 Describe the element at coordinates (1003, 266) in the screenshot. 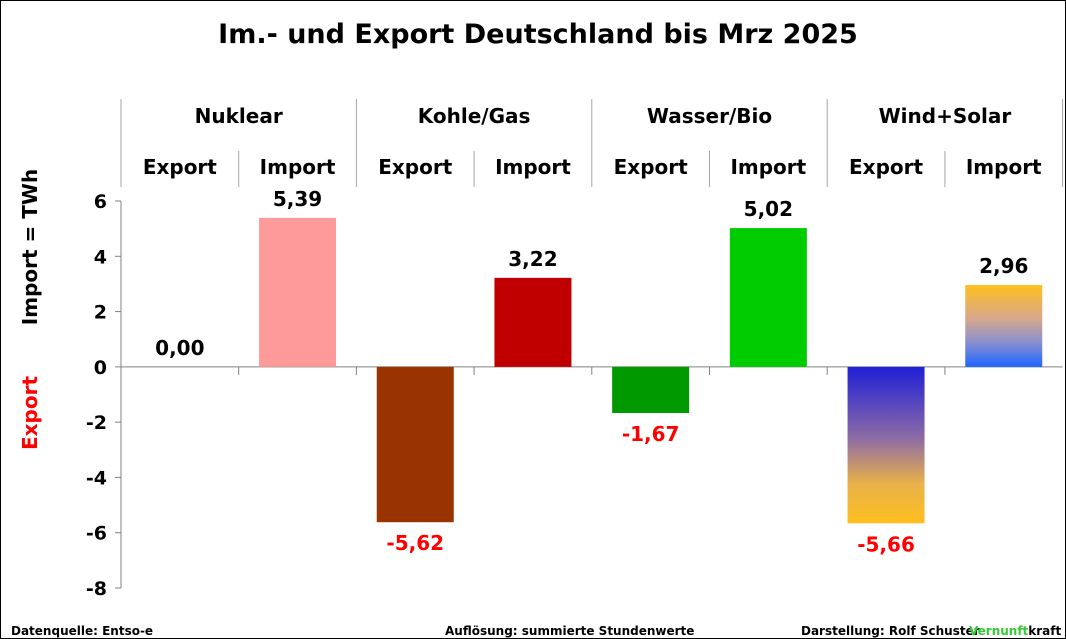

I see `data-label: 2,96` at that location.